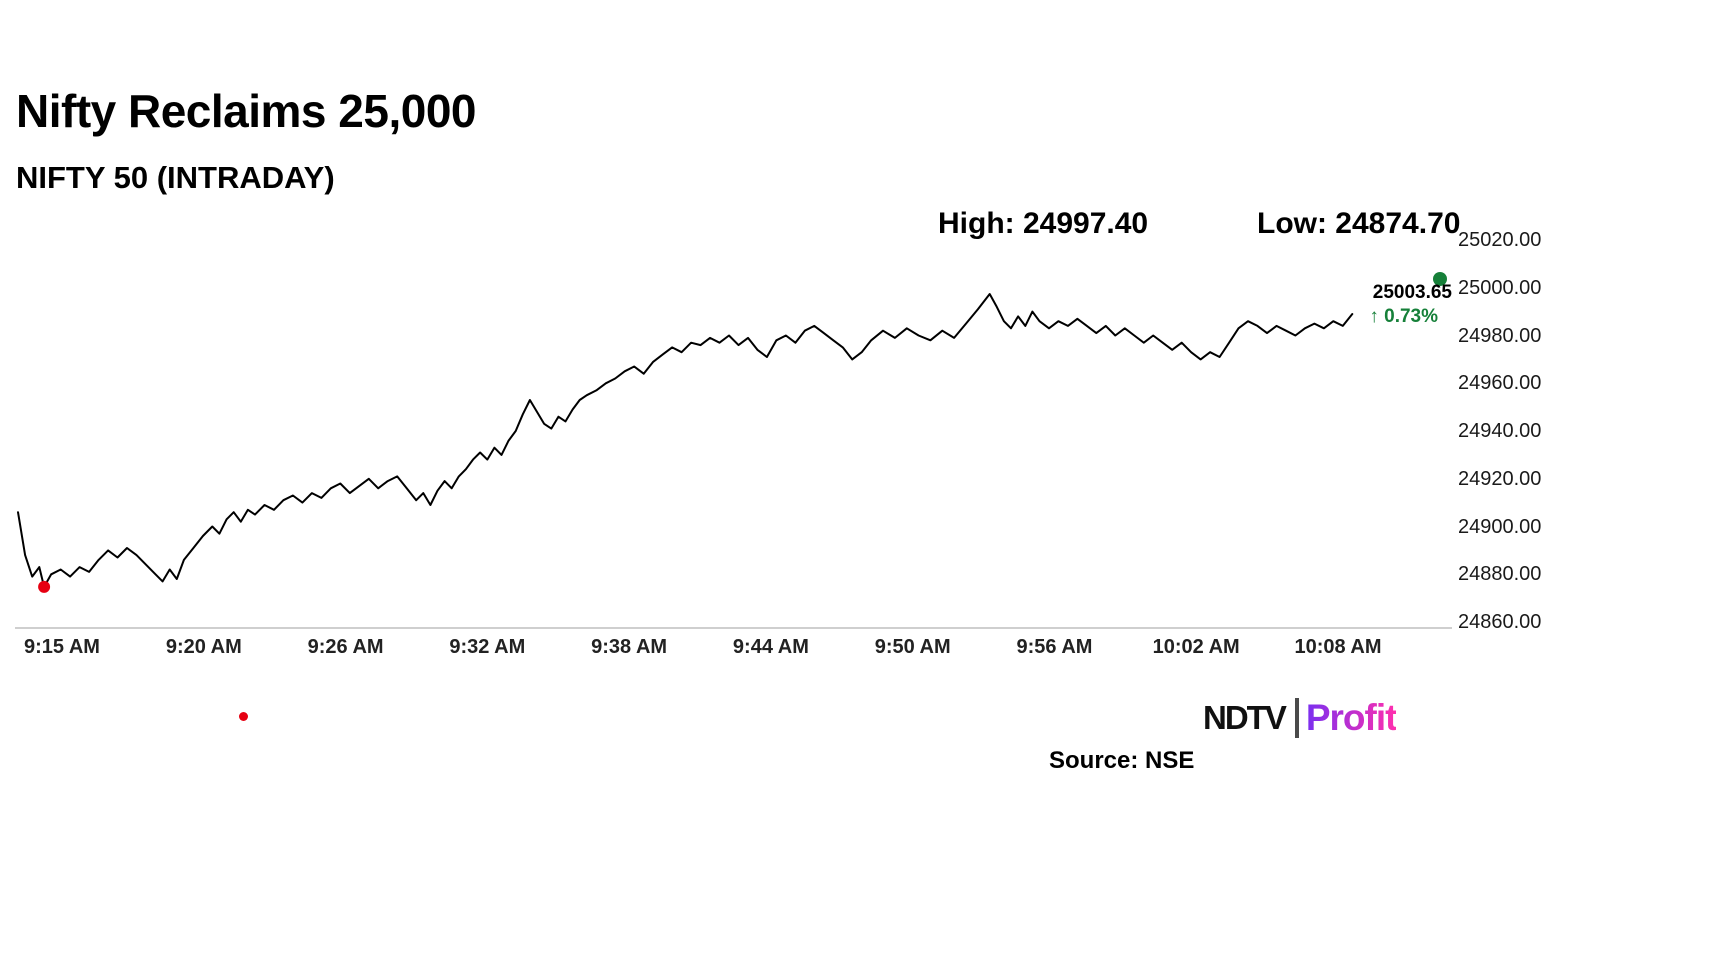 The image size is (1728, 972). Describe the element at coordinates (1245, 717) in the screenshot. I see `ndtv-logo-text: NDTV` at that location.